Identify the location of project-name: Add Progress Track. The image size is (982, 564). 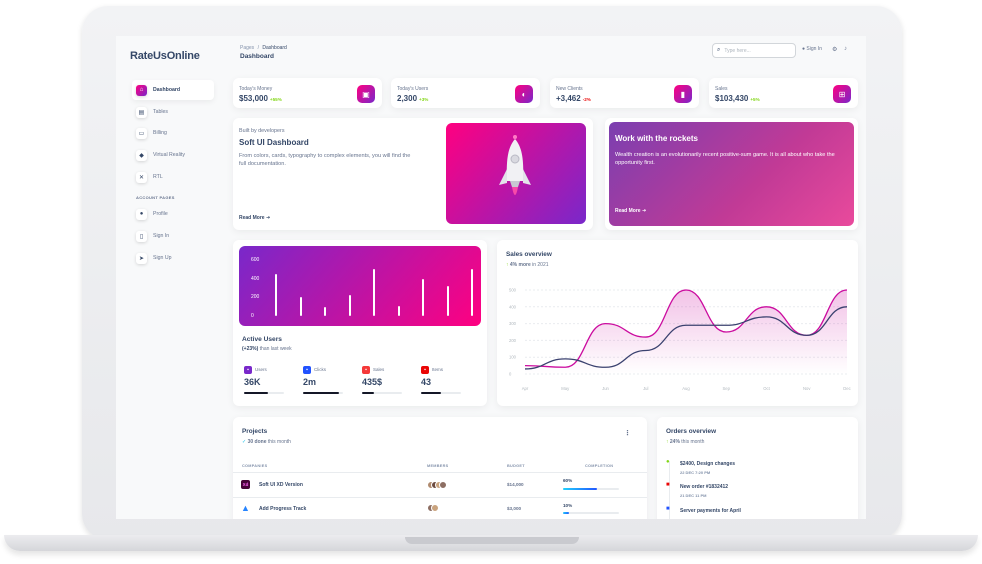
(283, 509).